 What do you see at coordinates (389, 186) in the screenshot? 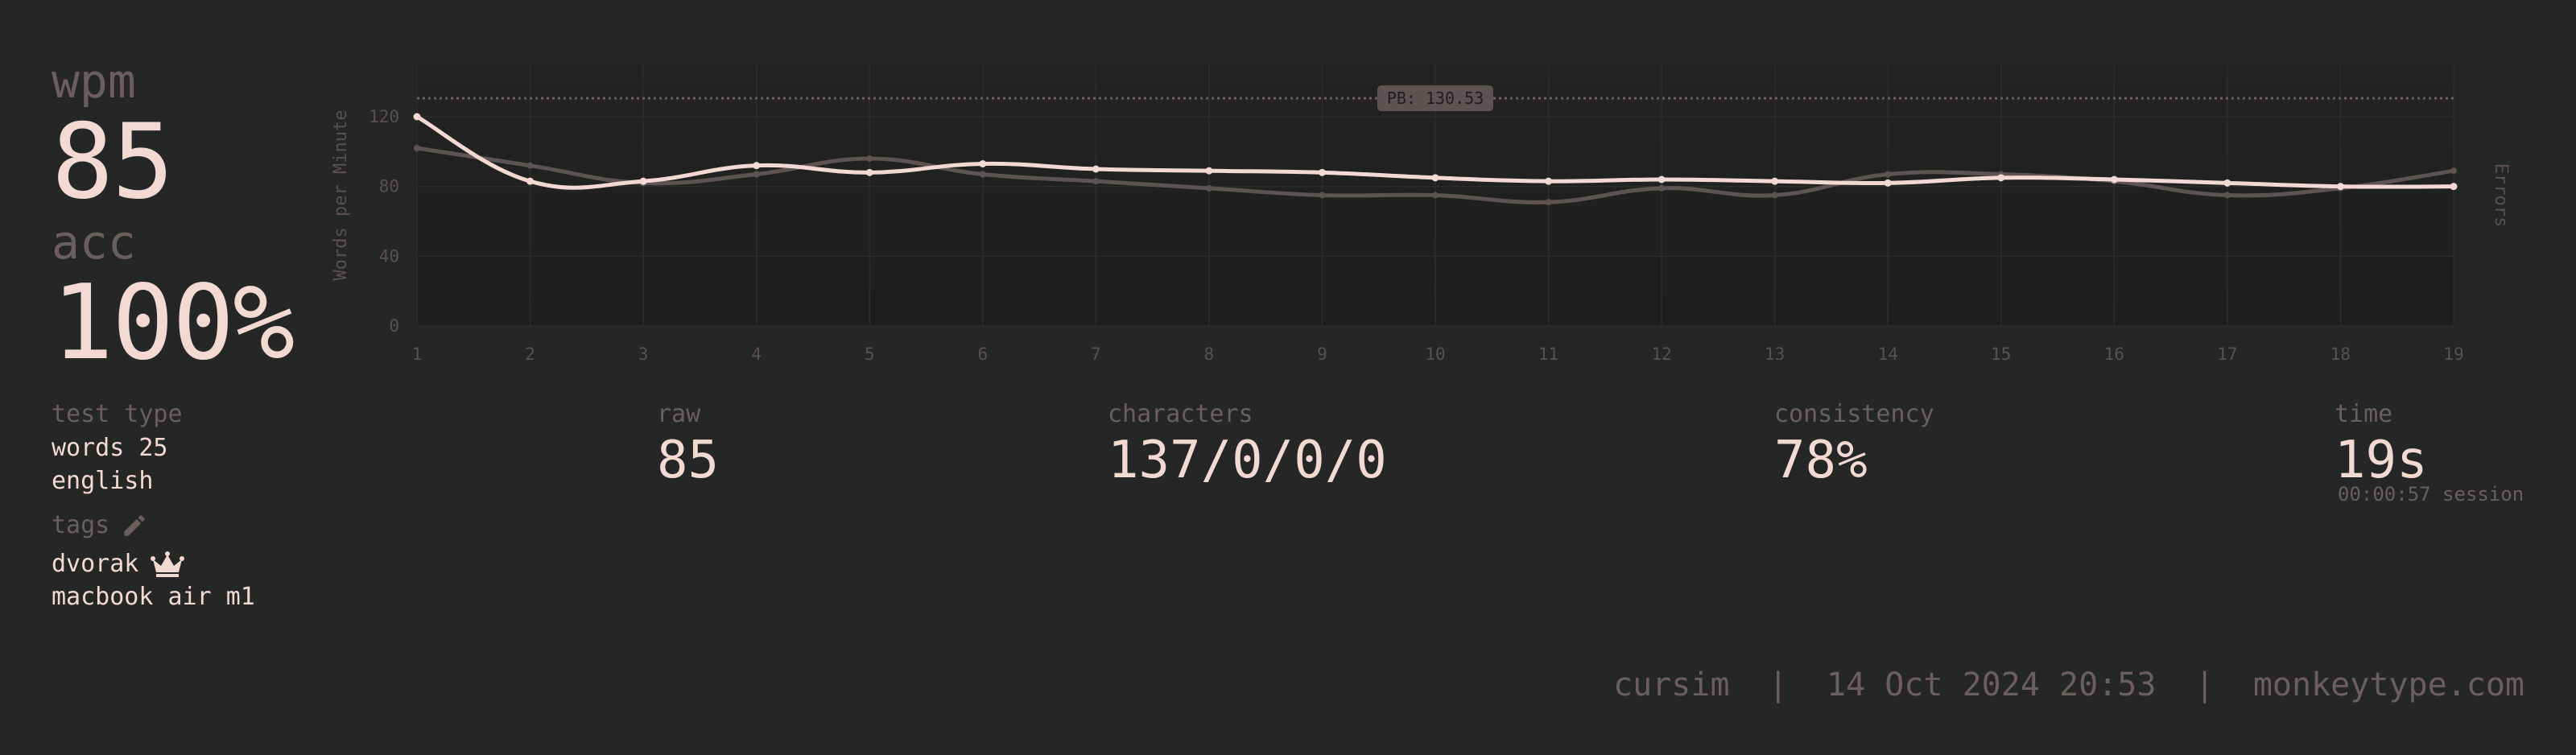
I see `y-tick-label: 80` at bounding box center [389, 186].